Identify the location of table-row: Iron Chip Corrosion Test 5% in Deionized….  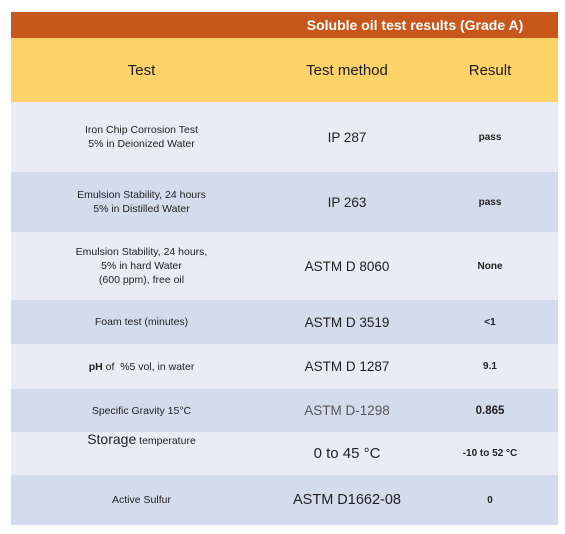
(284, 137).